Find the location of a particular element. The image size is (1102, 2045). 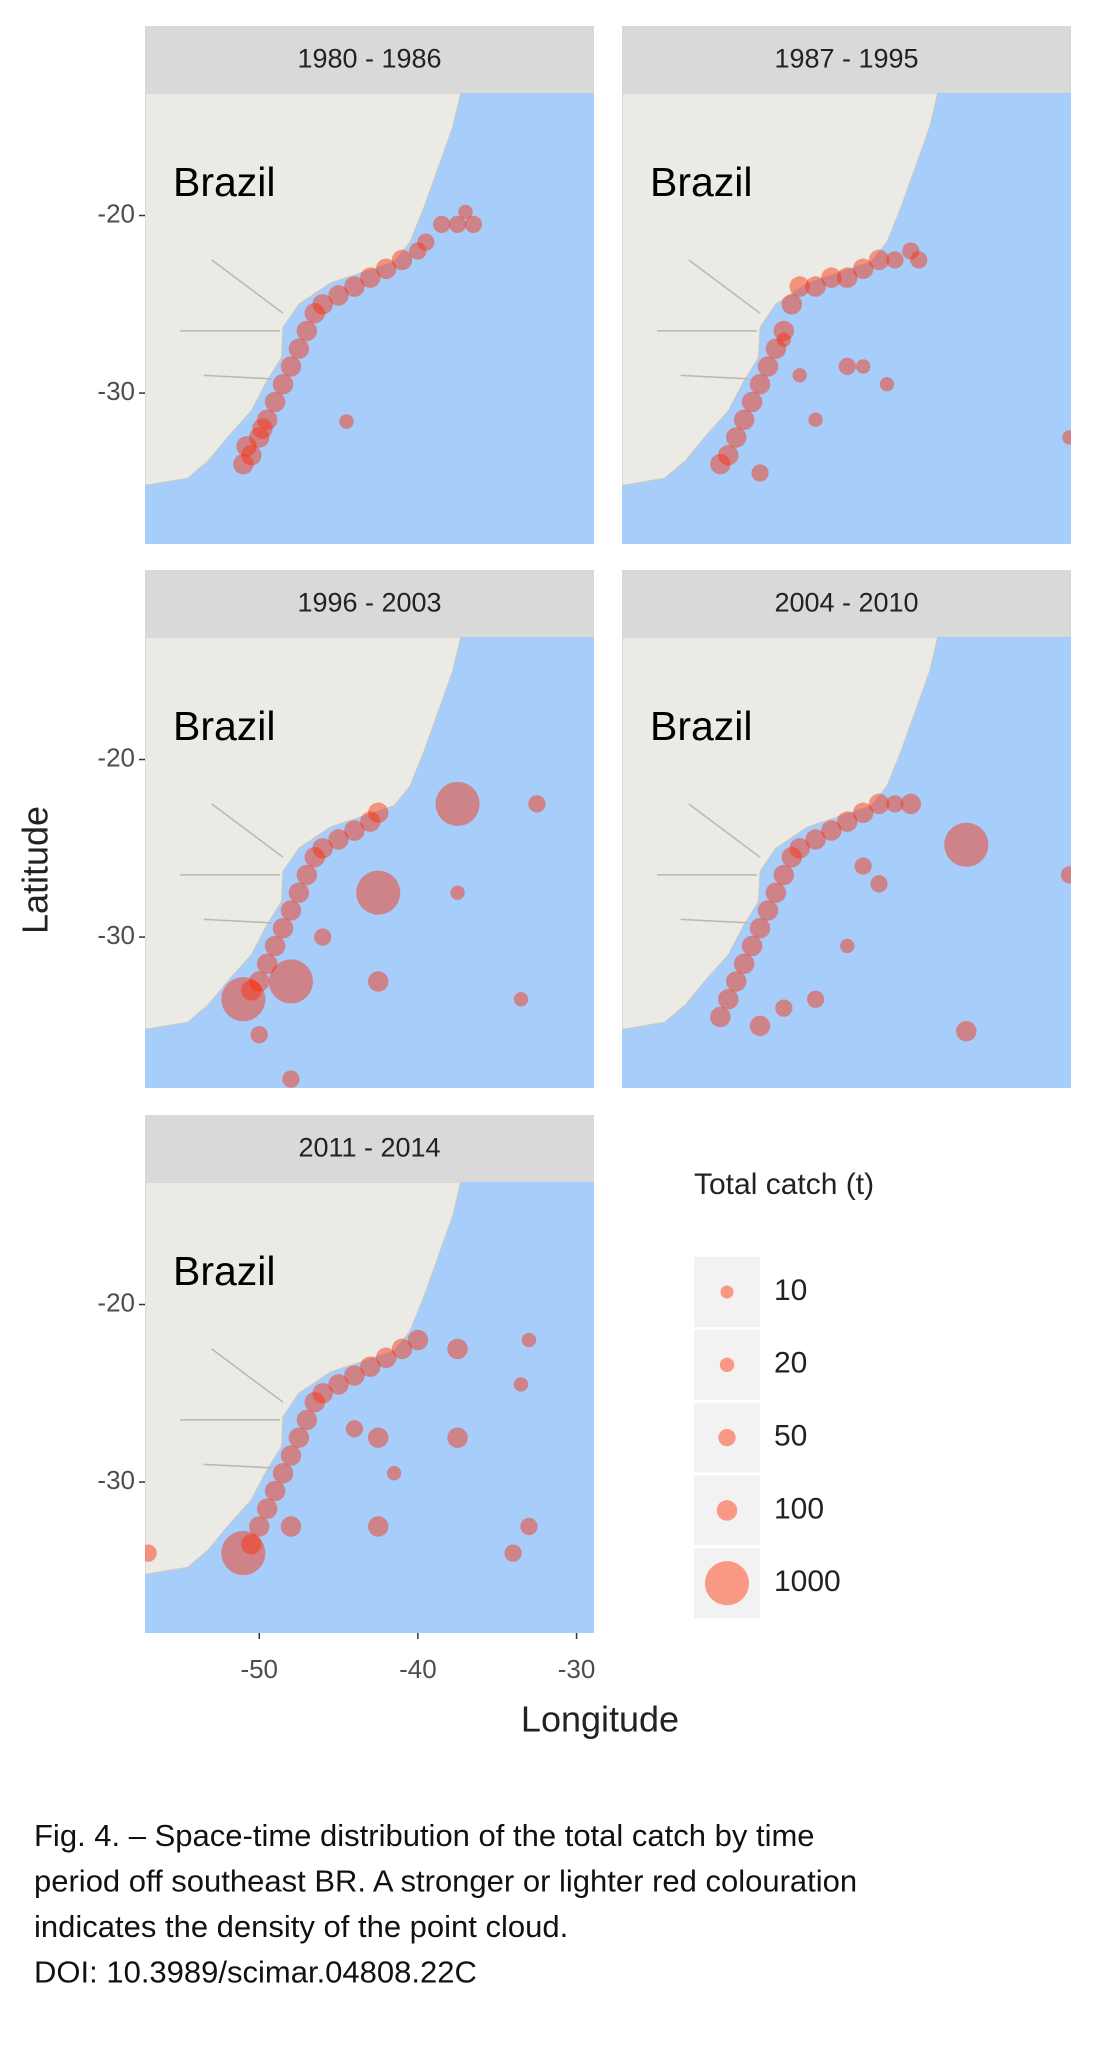

y-tick-label: -20 is located at coordinates (116, 757).